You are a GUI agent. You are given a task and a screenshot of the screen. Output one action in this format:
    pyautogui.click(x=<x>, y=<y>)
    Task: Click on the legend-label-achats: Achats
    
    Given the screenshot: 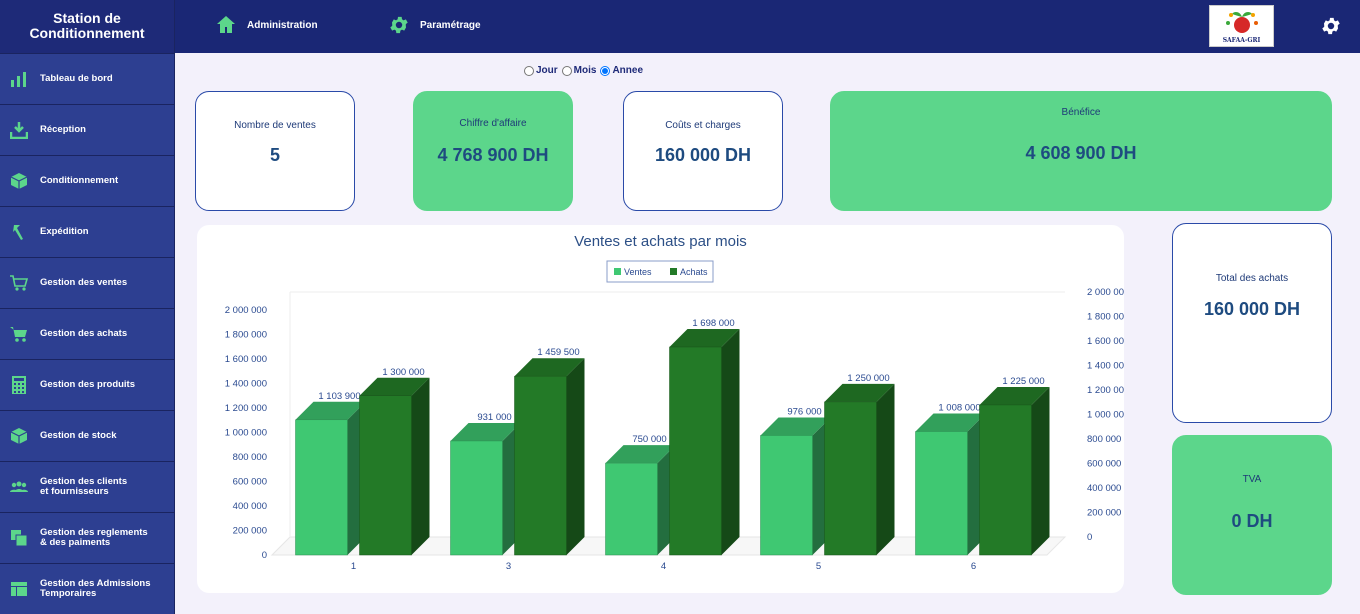 What is the action you would take?
    pyautogui.click(x=694, y=272)
    